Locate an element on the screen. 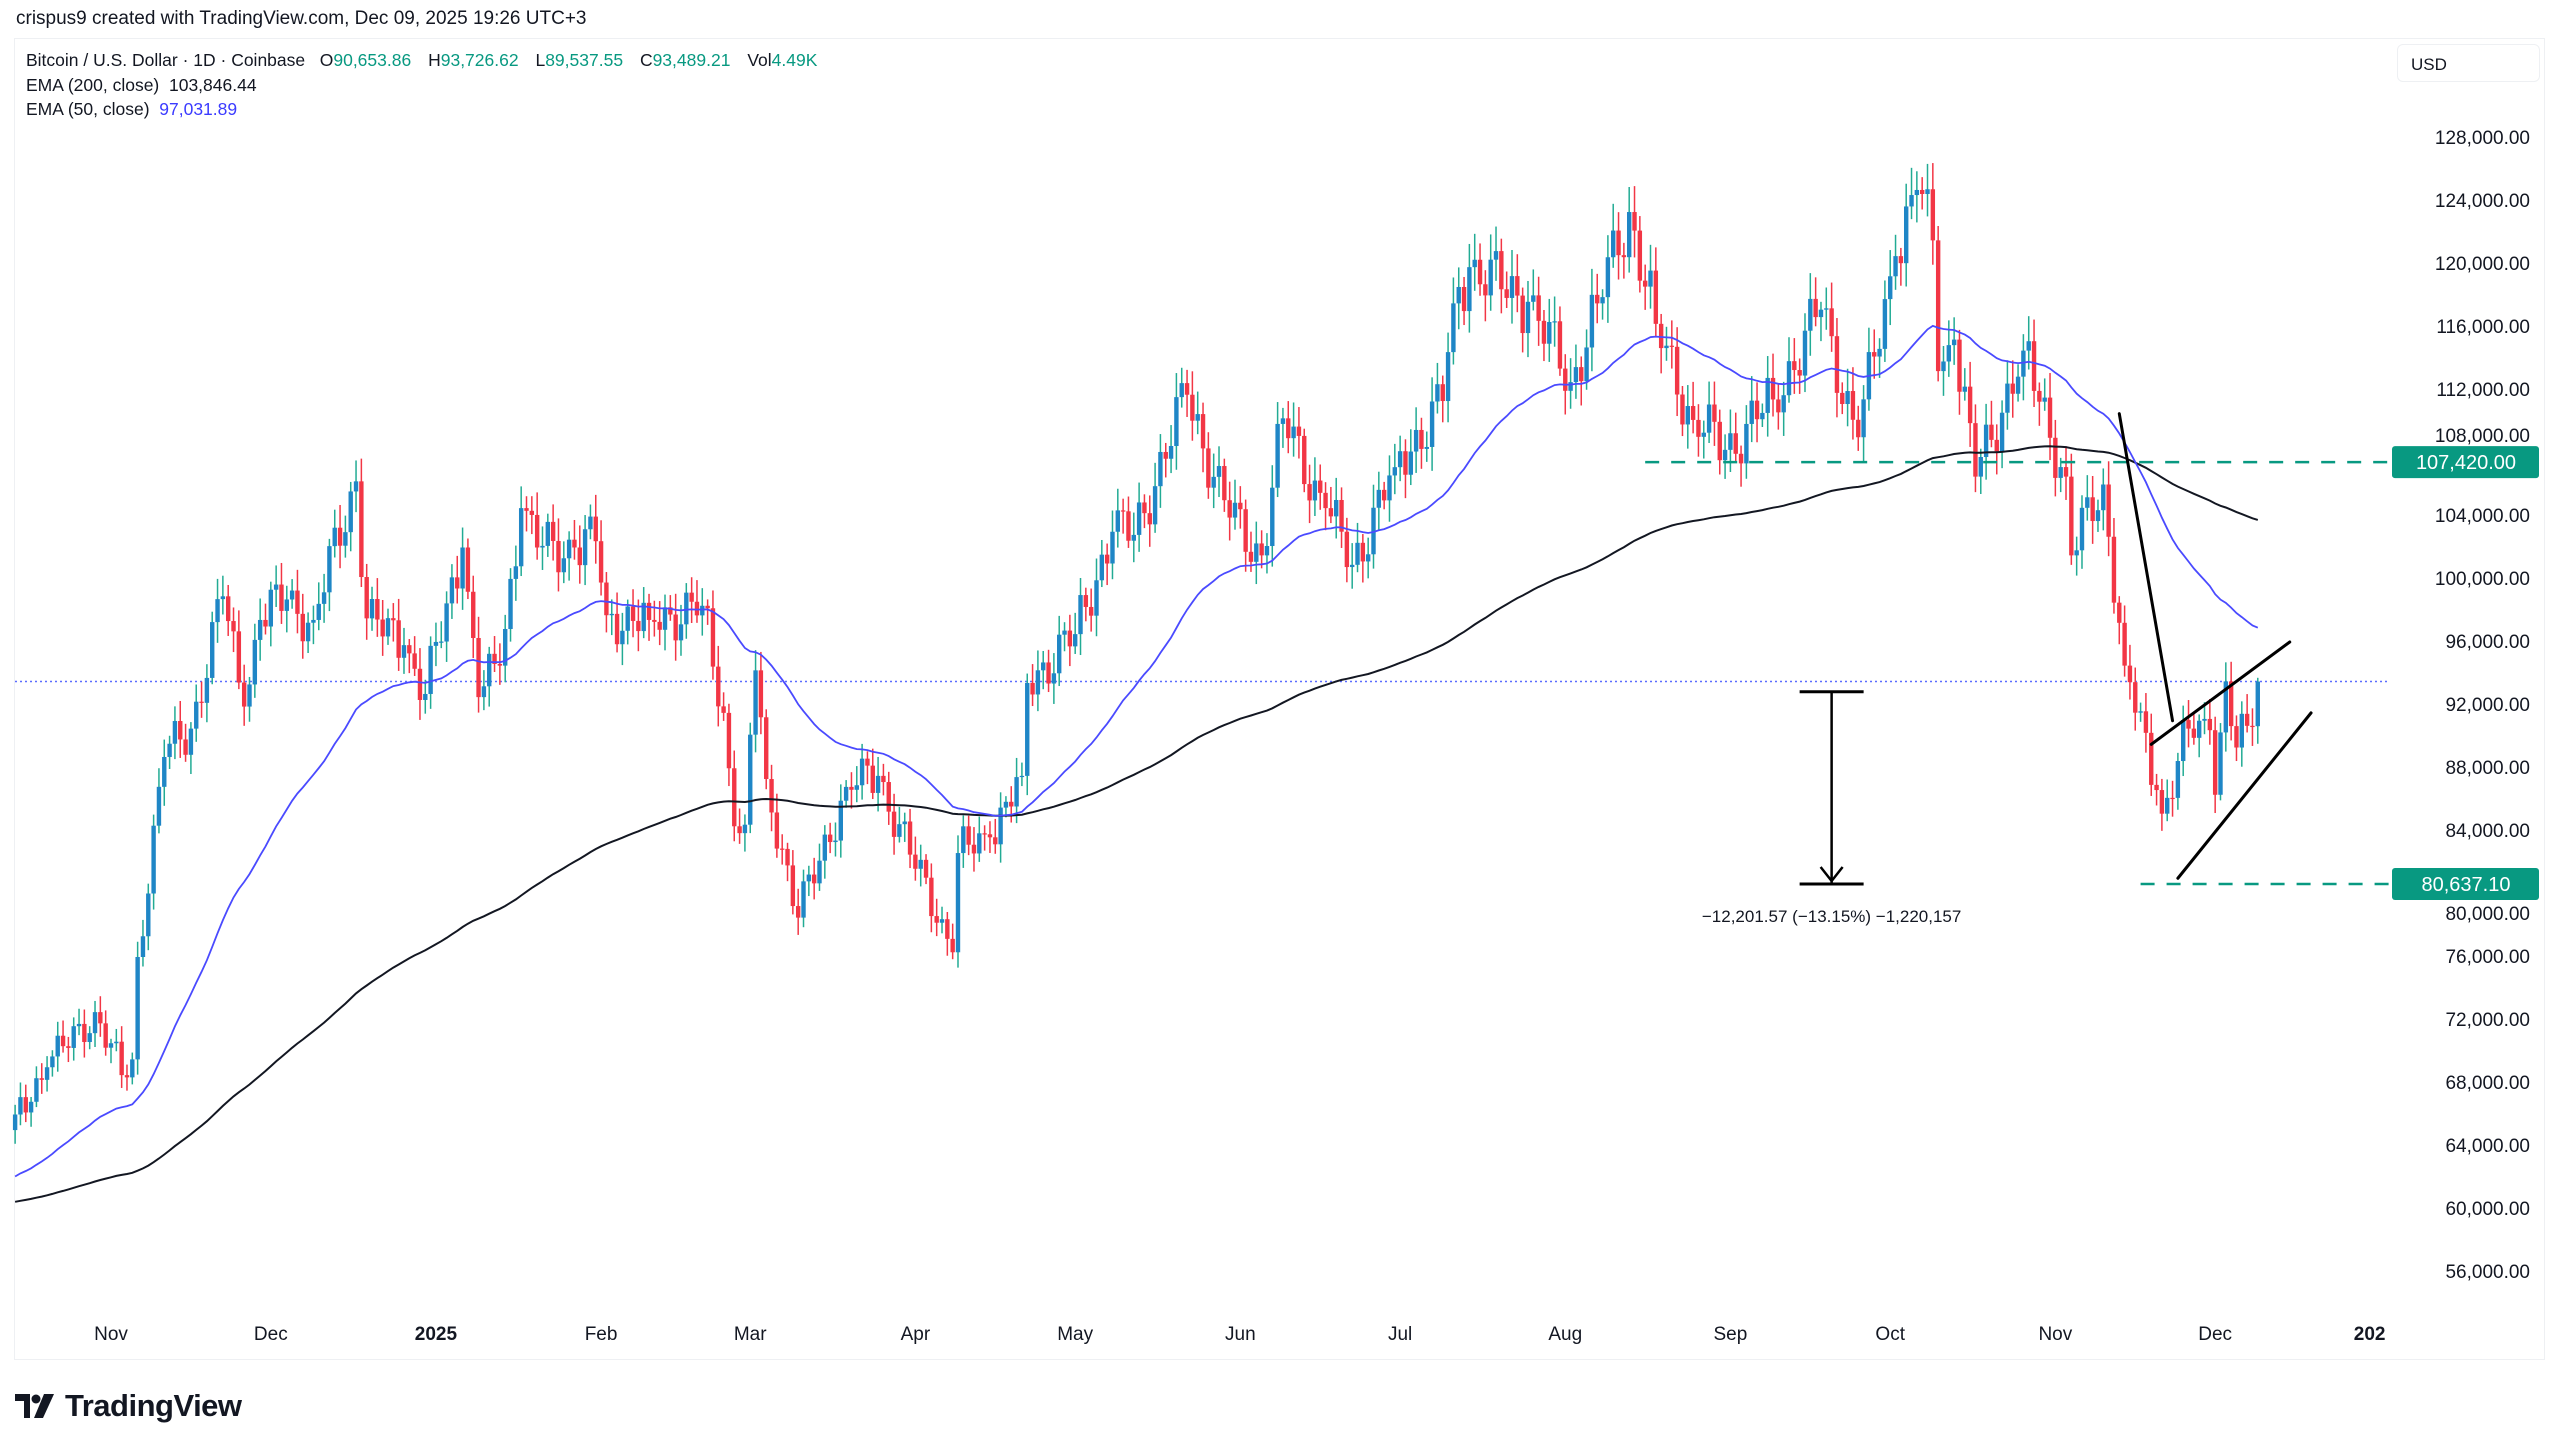 Image resolution: width=2560 pixels, height=1447 pixels. y-tick-label: 80,000.00 is located at coordinates (2487, 914).